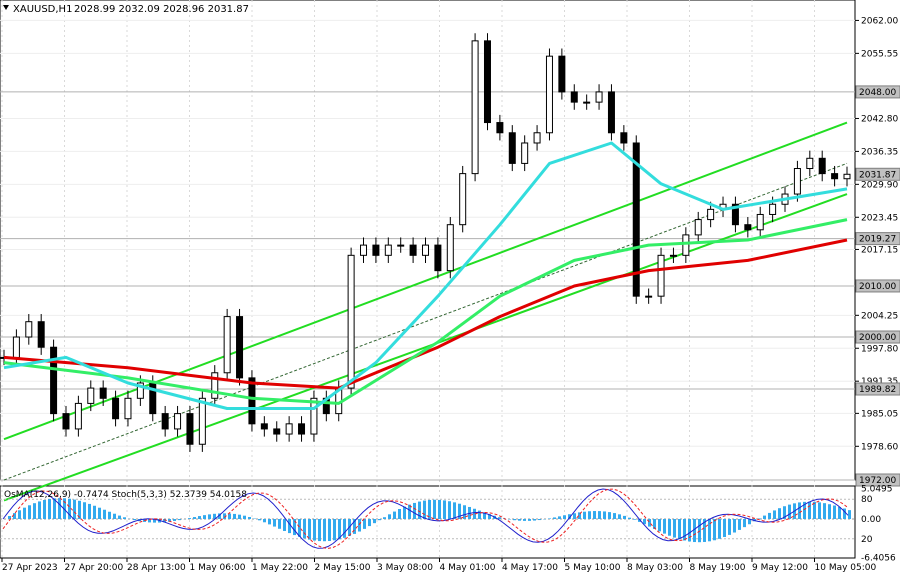 This screenshot has height=575, width=900. What do you see at coordinates (780, 568) in the screenshot?
I see `time-label: 9 May 12:00` at bounding box center [780, 568].